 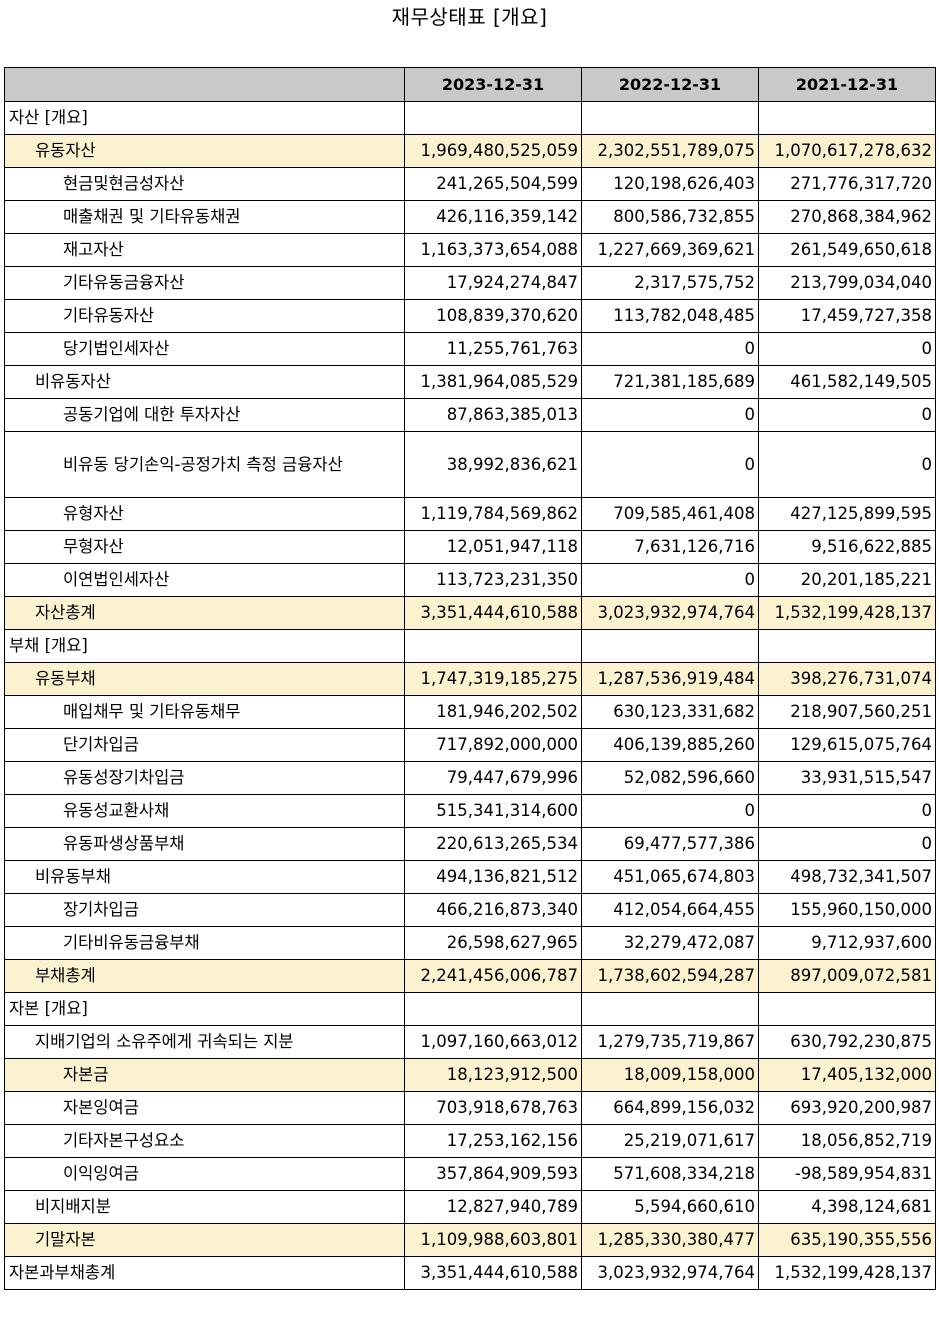 I want to click on table-row: 비유동 당기손익-공정가치 측정 금융자산 38,992,836,621 0 0, so click(x=470, y=464).